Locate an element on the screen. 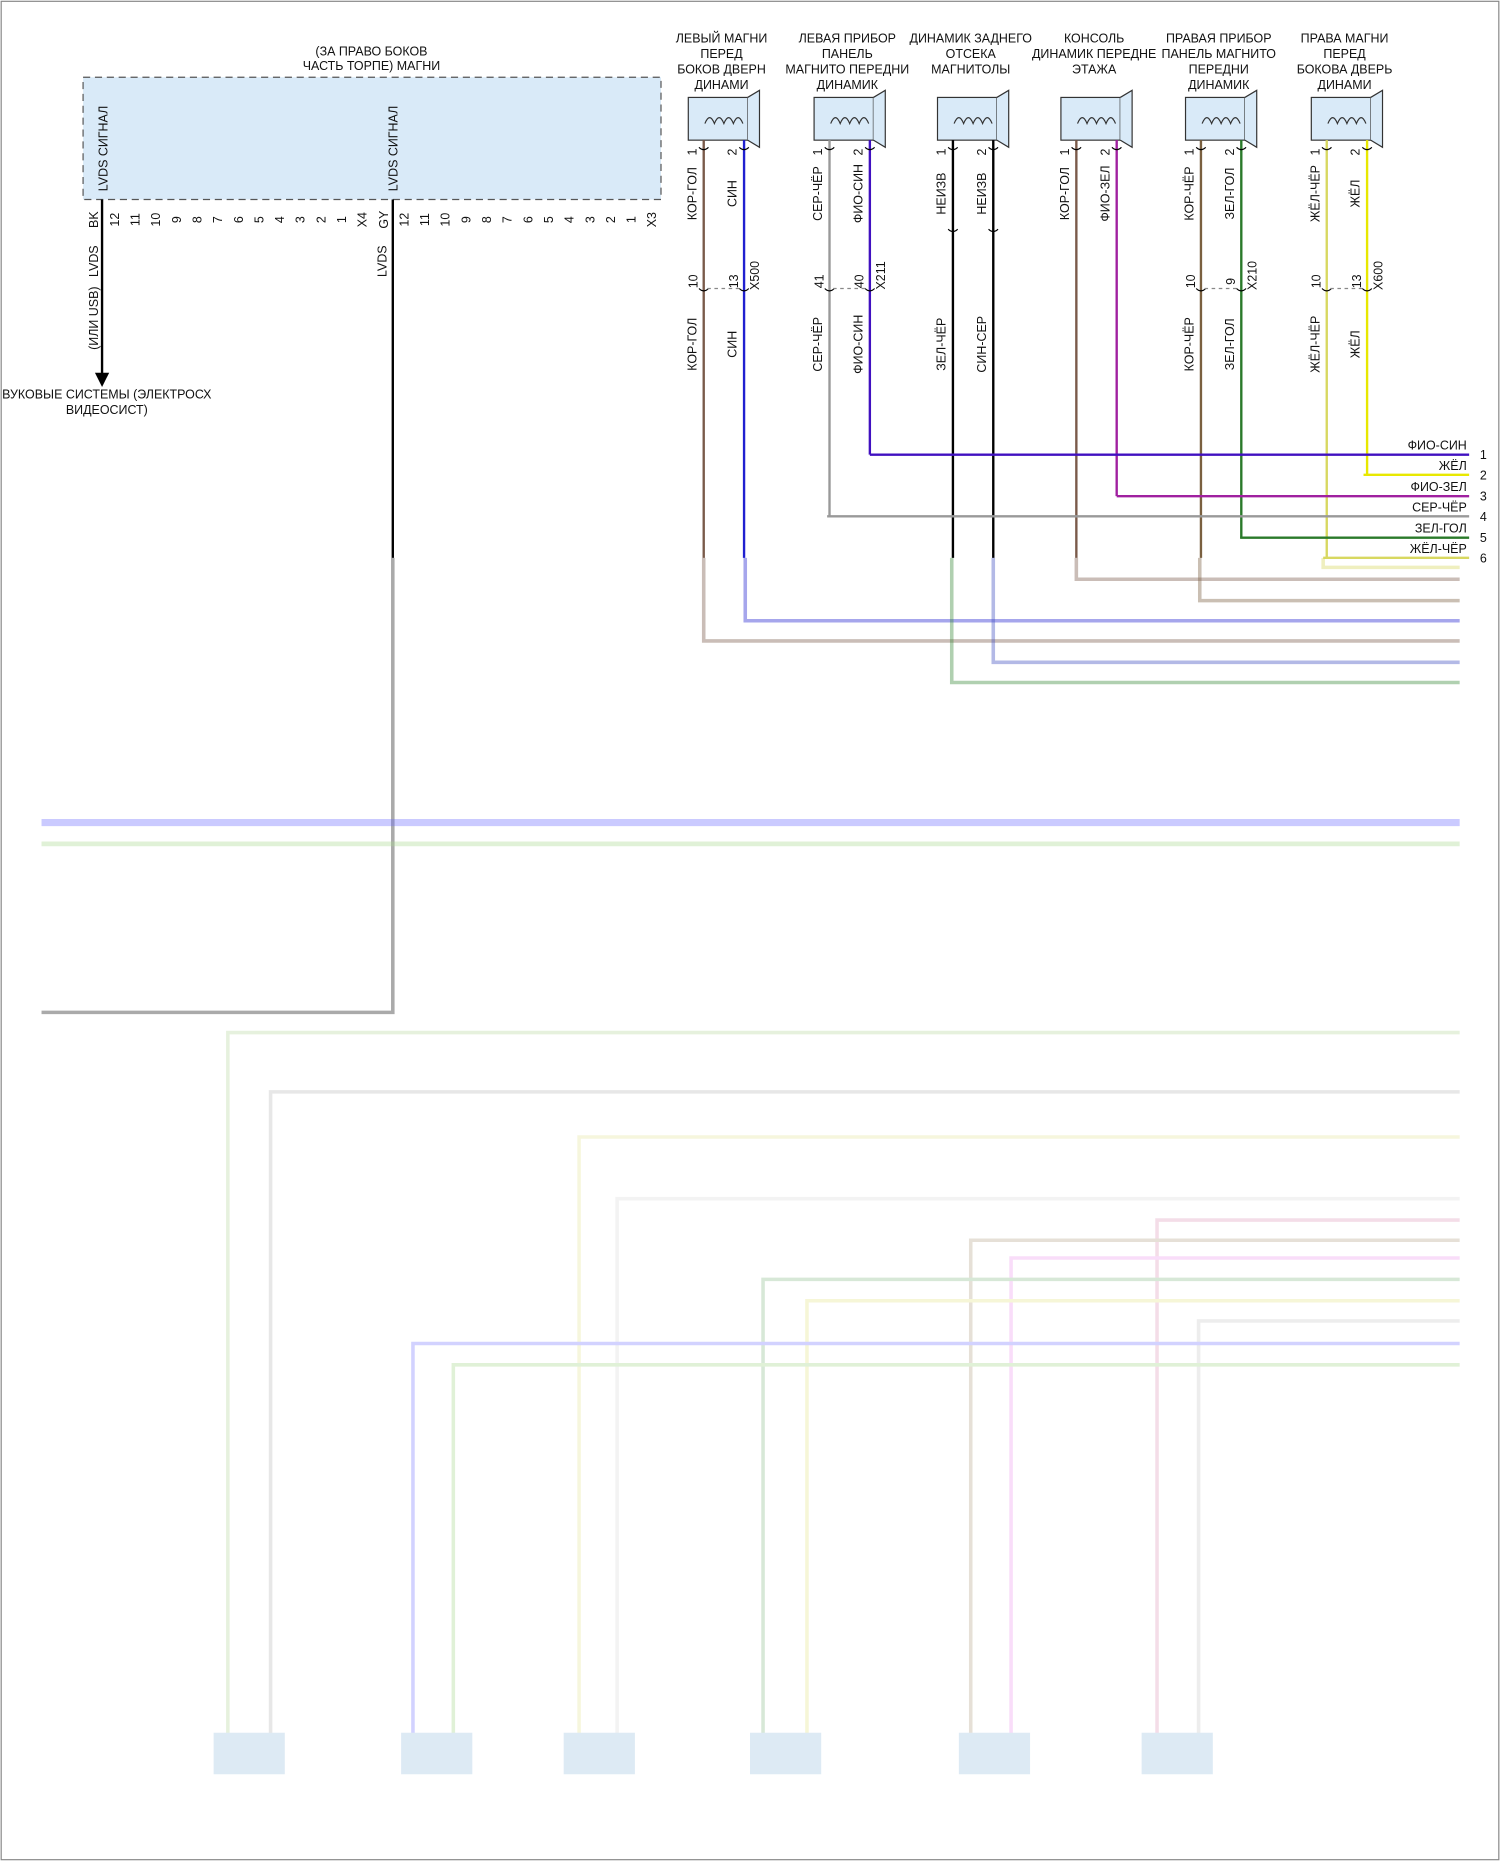  pin-label: 8 is located at coordinates (487, 219).